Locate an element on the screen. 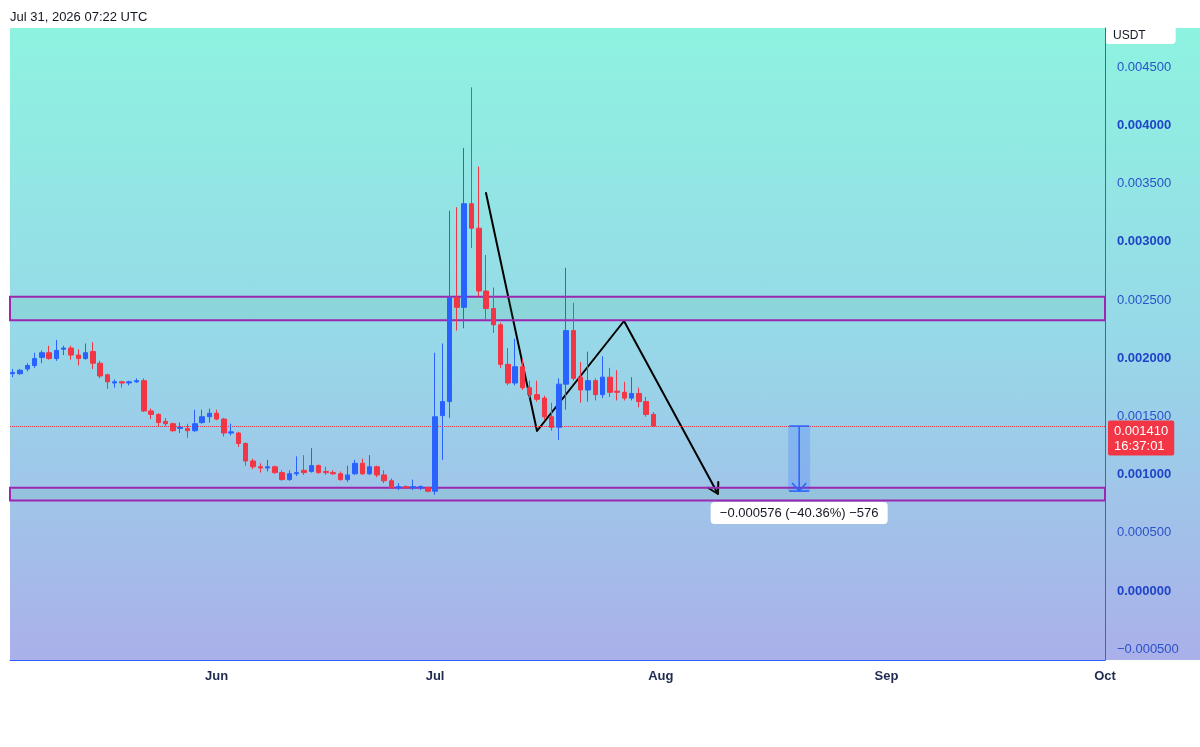 This screenshot has height=747, width=1200. y-tick-label: 0.004000 is located at coordinates (1144, 125).